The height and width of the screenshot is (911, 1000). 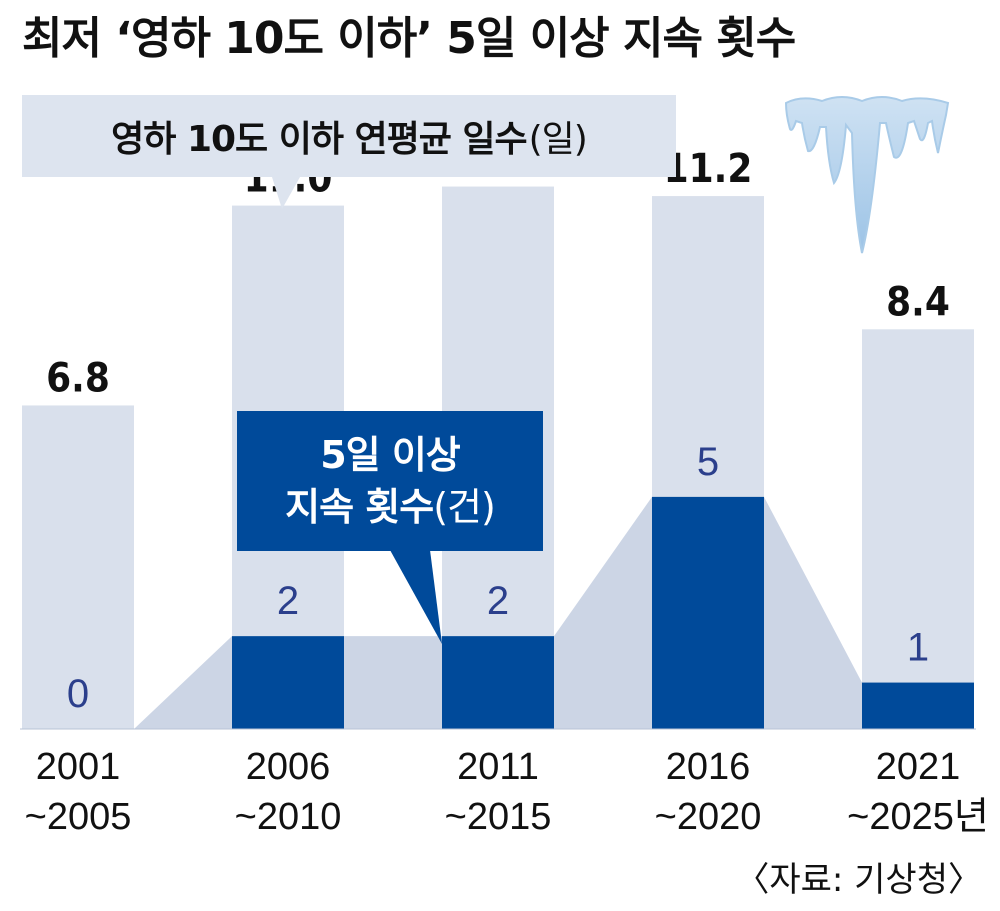 I want to click on category-label-end: ~2015, so click(x=498, y=817).